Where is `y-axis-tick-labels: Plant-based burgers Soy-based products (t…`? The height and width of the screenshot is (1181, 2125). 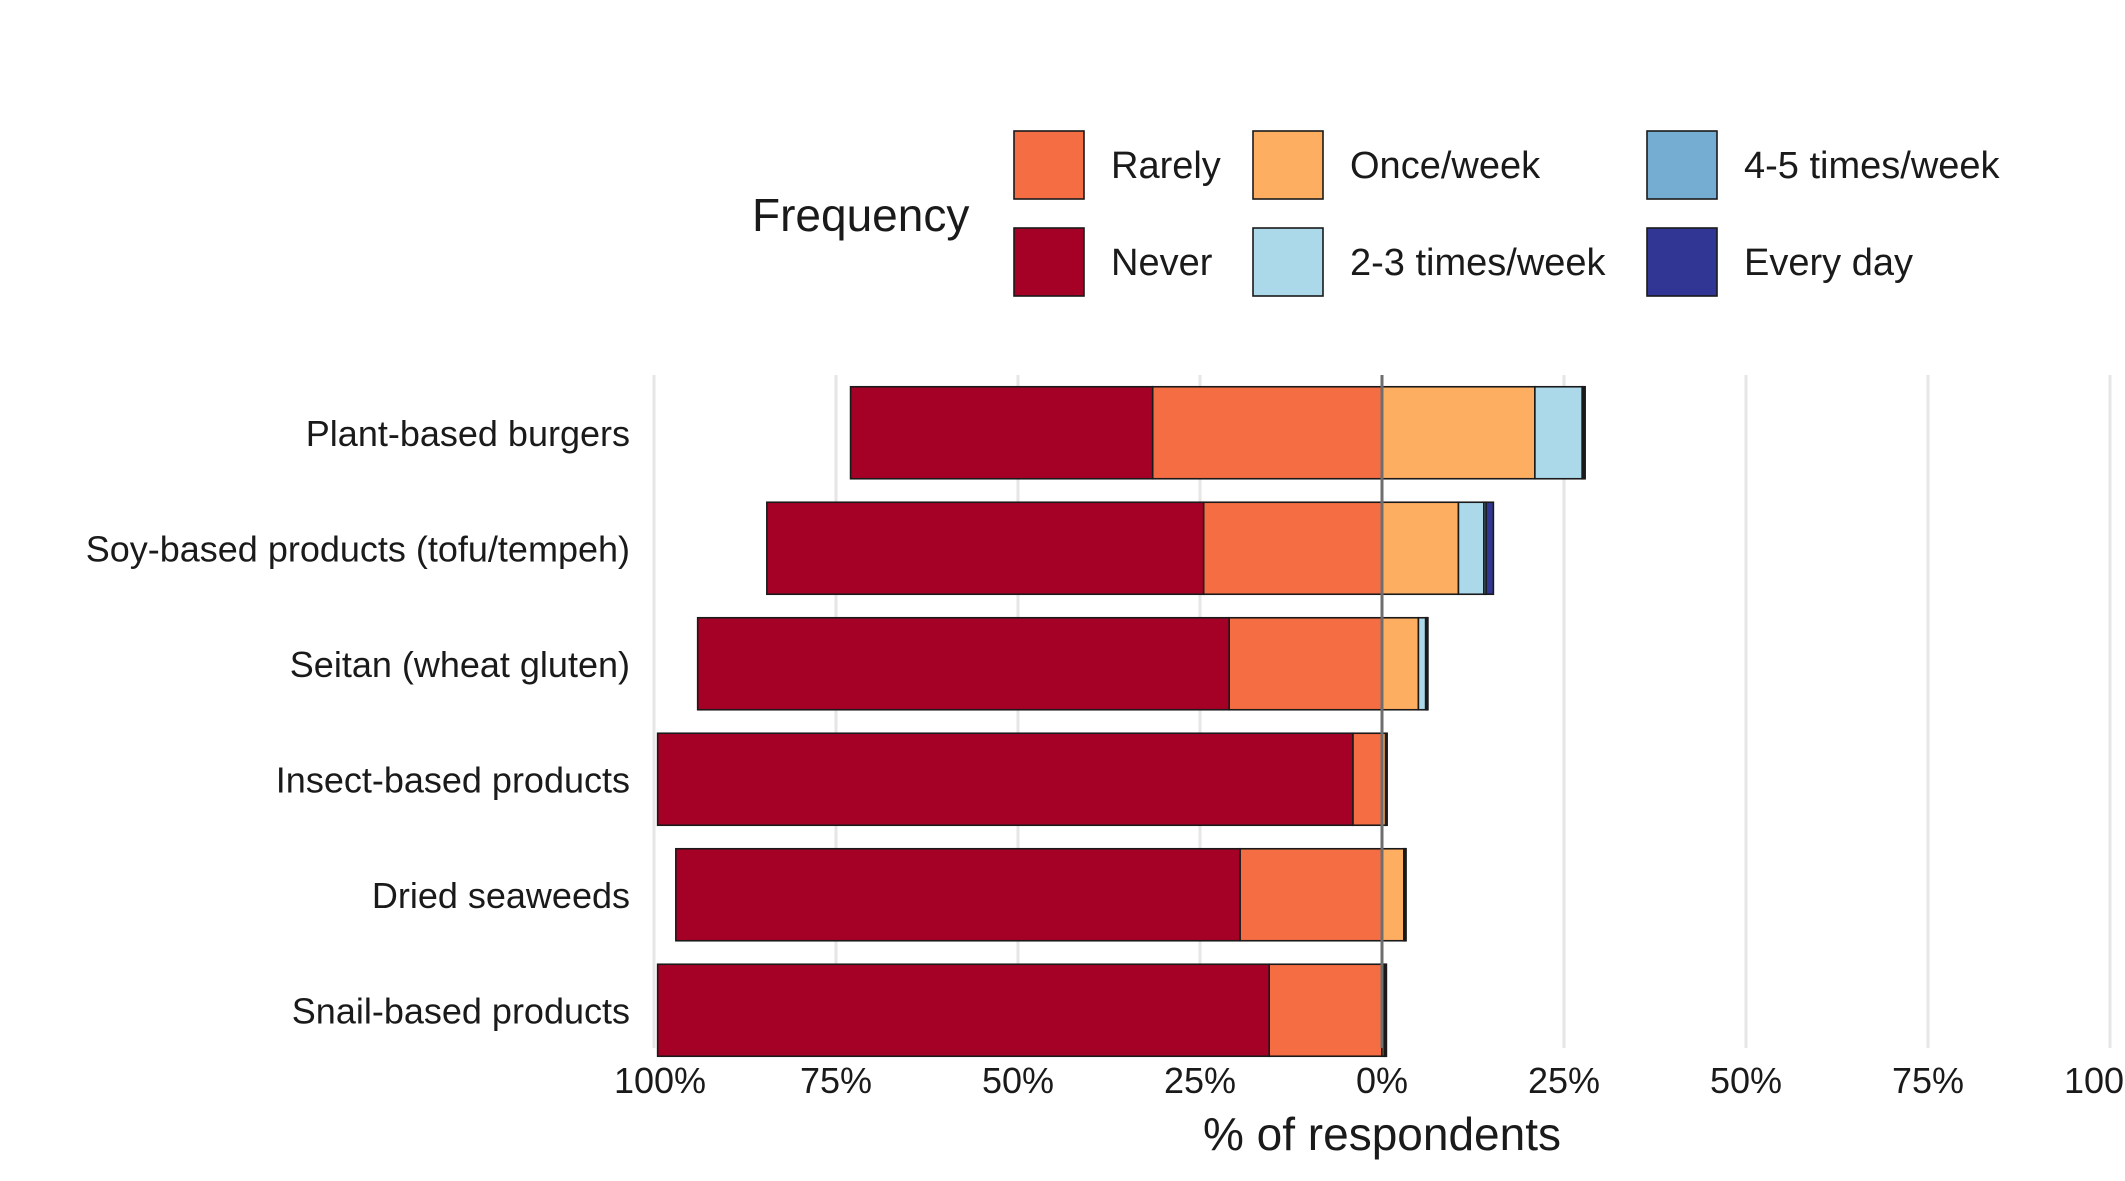 y-axis-tick-labels: Plant-based burgers Soy-based products (t… is located at coordinates (358, 722).